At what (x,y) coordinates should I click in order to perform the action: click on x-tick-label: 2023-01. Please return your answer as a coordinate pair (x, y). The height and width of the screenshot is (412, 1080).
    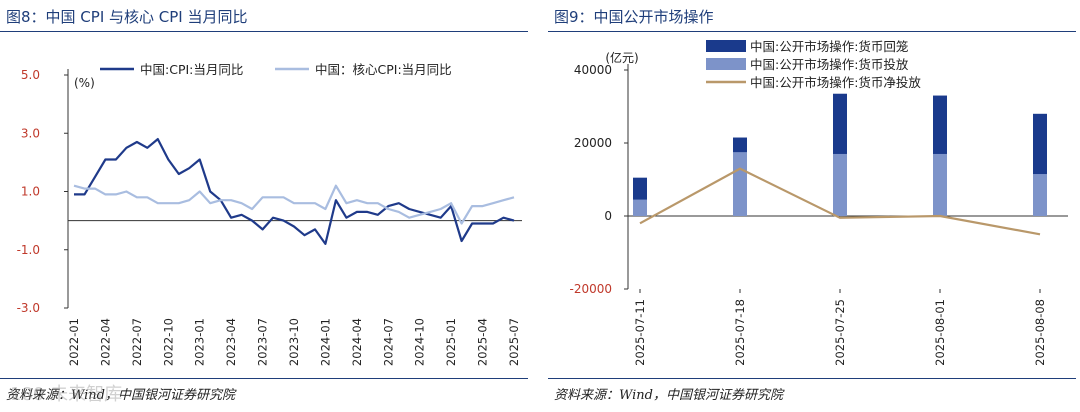
    Looking at the image, I should click on (200, 342).